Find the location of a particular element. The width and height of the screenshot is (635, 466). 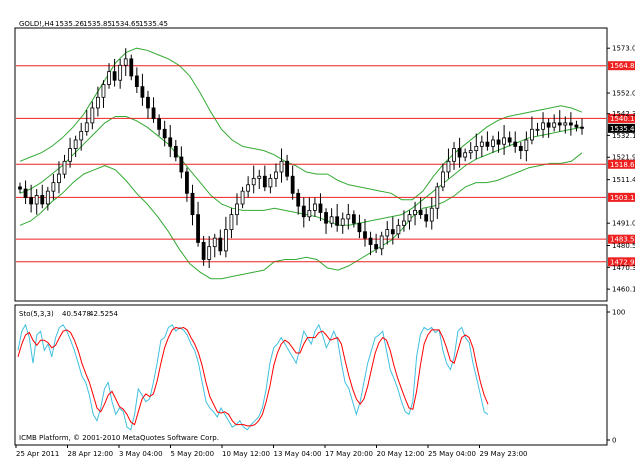

price-tick-label: 1460.10 is located at coordinates (623, 290).